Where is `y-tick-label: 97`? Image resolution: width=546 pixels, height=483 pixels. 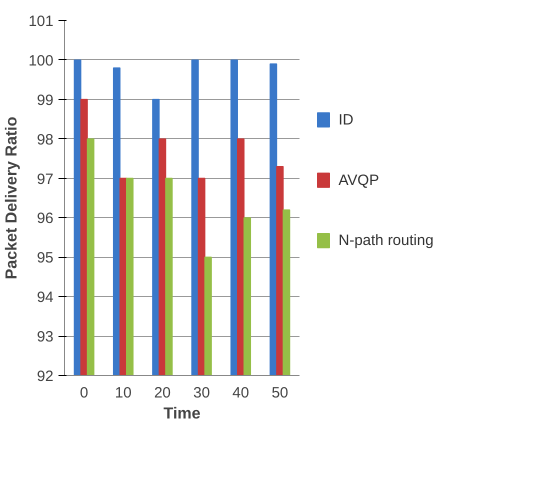
y-tick-label: 97 is located at coordinates (45, 179).